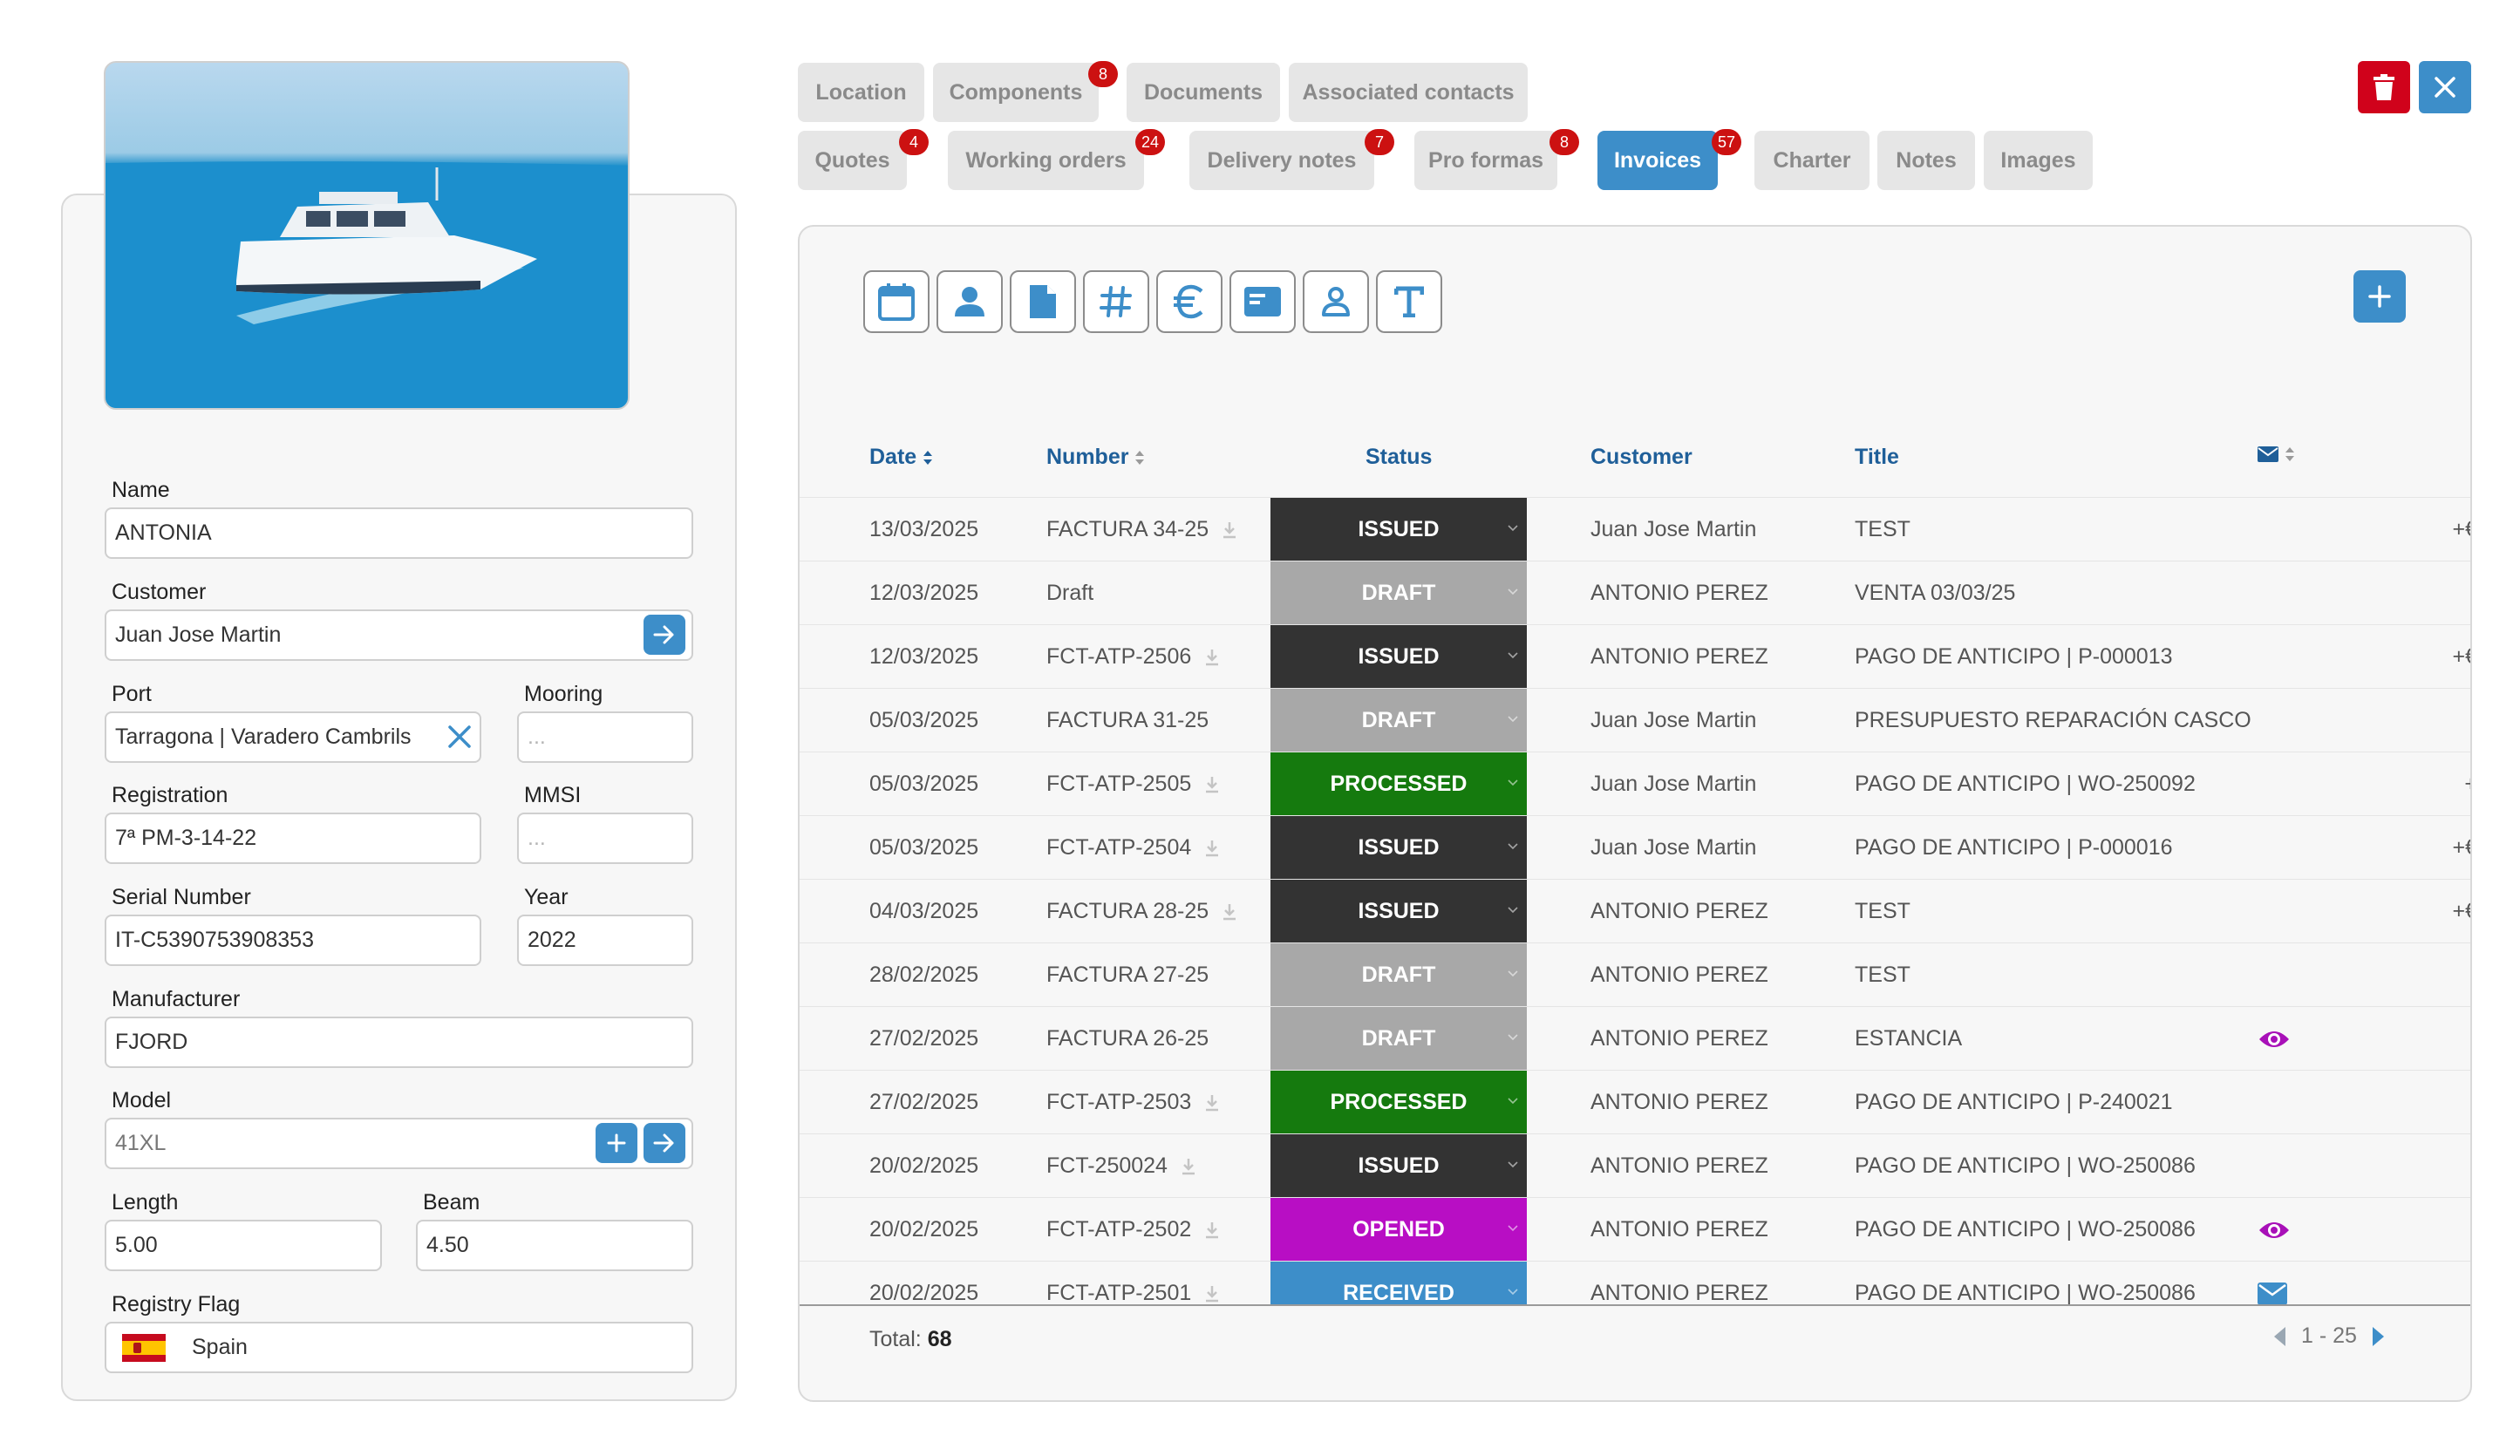 Image resolution: width=2520 pixels, height=1456 pixels. I want to click on filter-customer-button, so click(969, 301).